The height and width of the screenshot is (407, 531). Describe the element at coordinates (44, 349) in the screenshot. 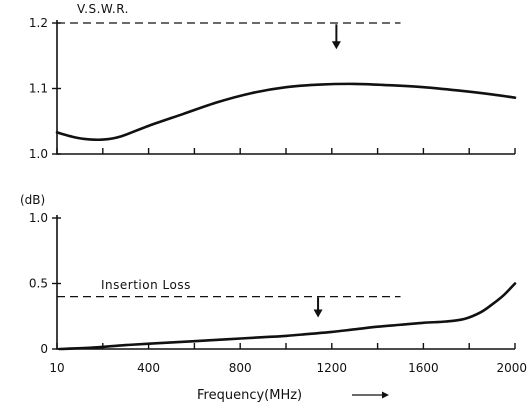

I see `y-tick-label: 0` at that location.